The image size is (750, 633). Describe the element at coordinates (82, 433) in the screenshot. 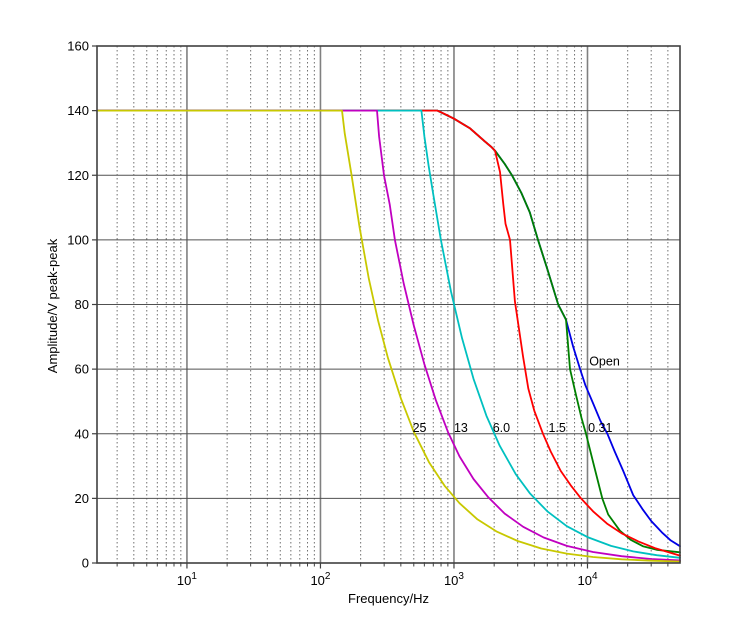

I see `y-tick-label: 40` at that location.